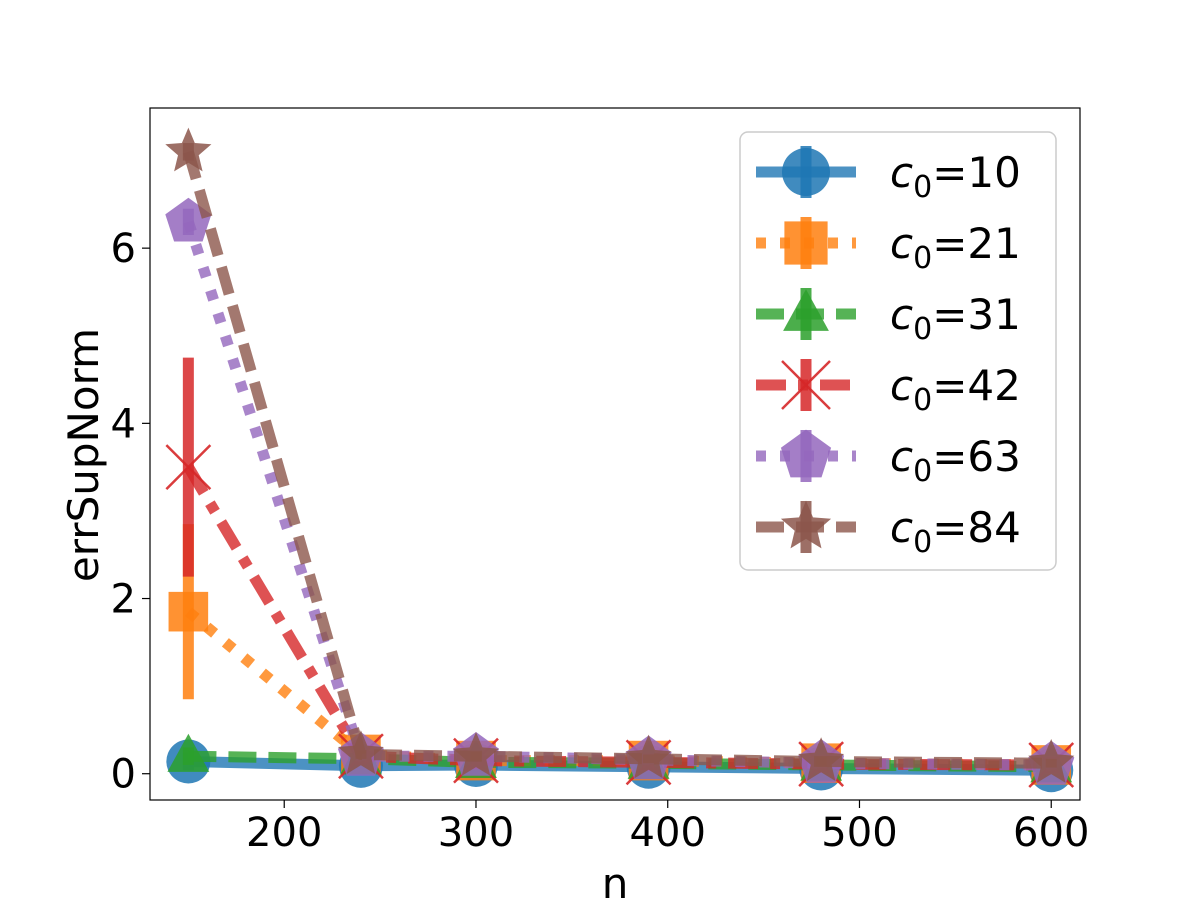  I want to click on y-tick-label: 4, so click(123, 424).